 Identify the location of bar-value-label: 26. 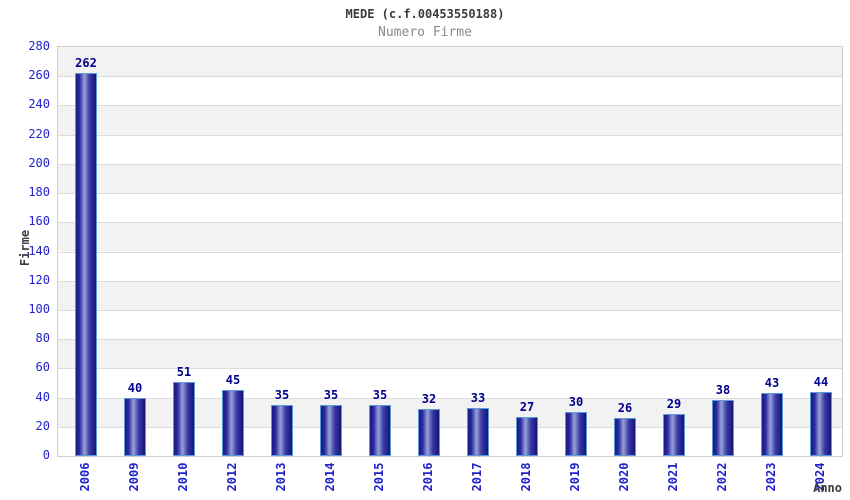
(625, 408).